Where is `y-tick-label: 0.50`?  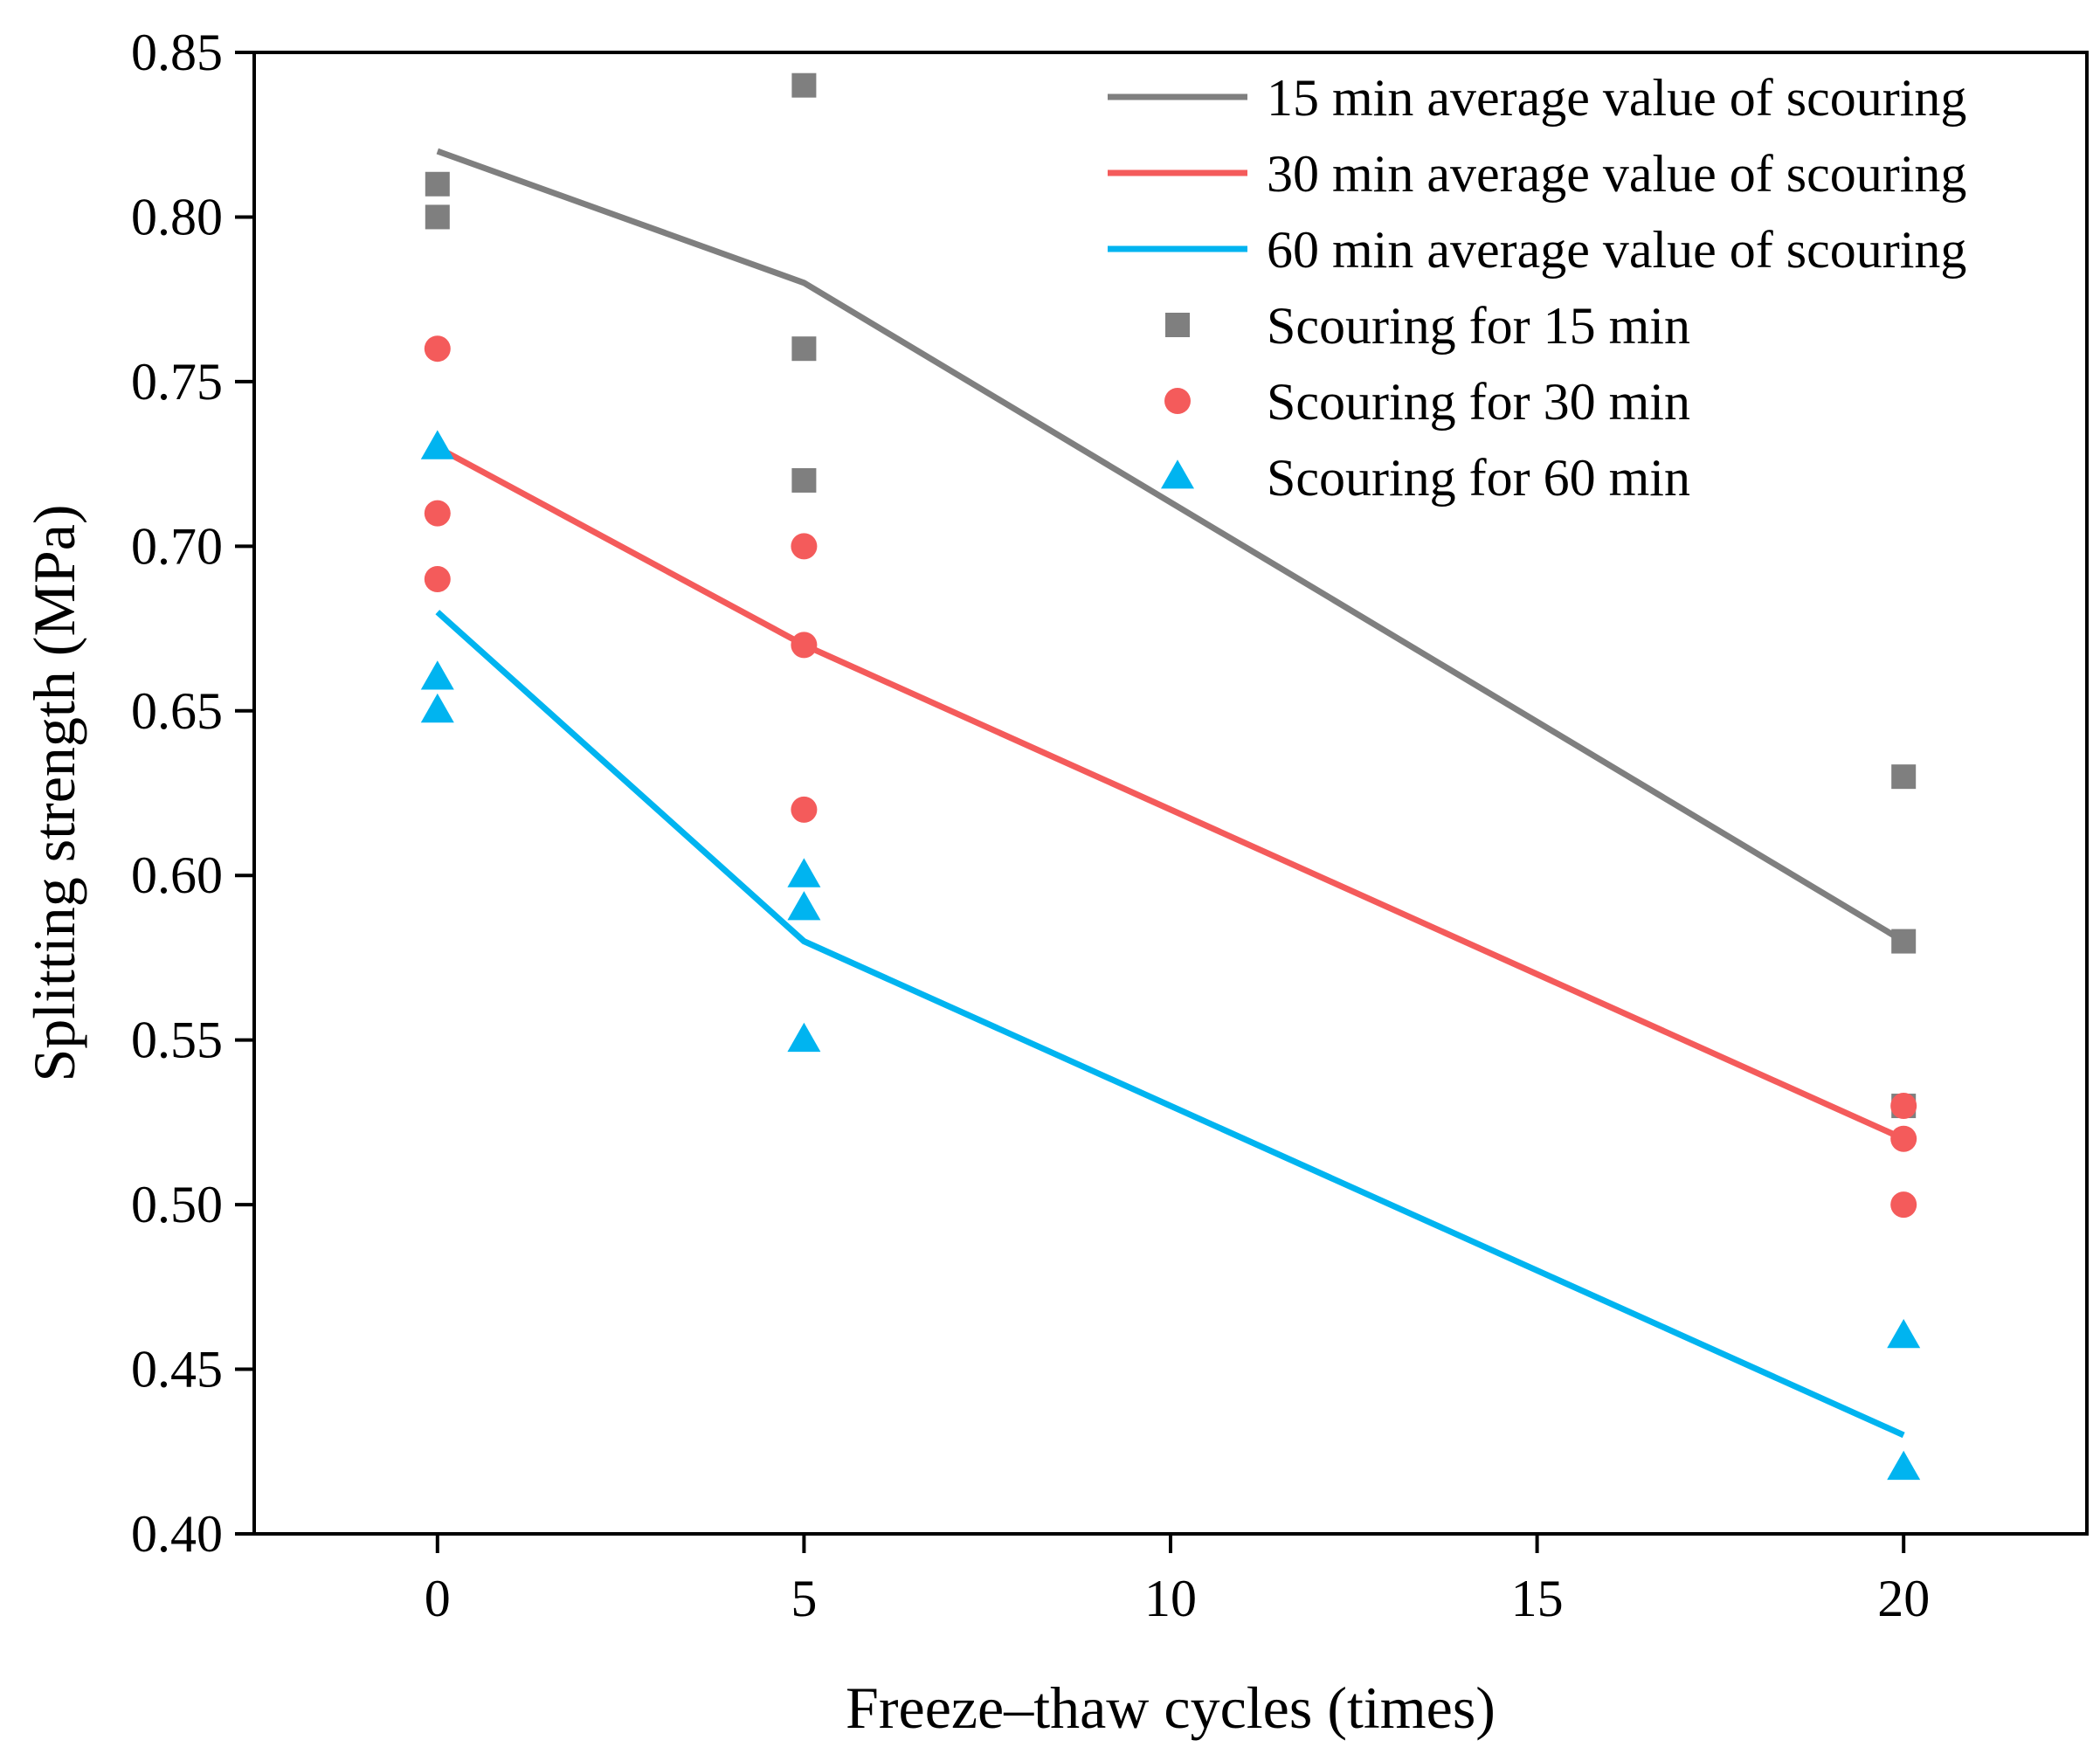 y-tick-label: 0.50 is located at coordinates (177, 1204).